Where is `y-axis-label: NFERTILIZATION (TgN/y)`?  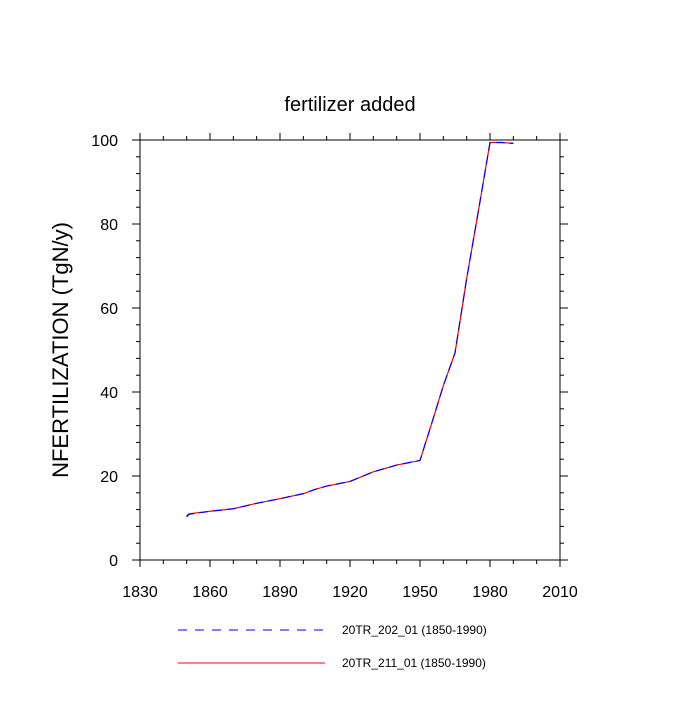
y-axis-label: NFERTILIZATION (TgN/y) is located at coordinates (60, 350).